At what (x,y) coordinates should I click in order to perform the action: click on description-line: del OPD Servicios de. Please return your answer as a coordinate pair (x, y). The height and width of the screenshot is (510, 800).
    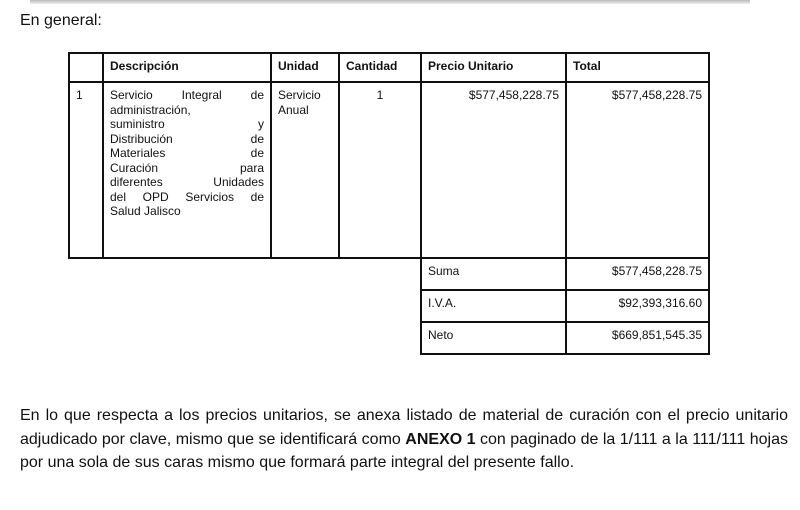
    Looking at the image, I should click on (187, 196).